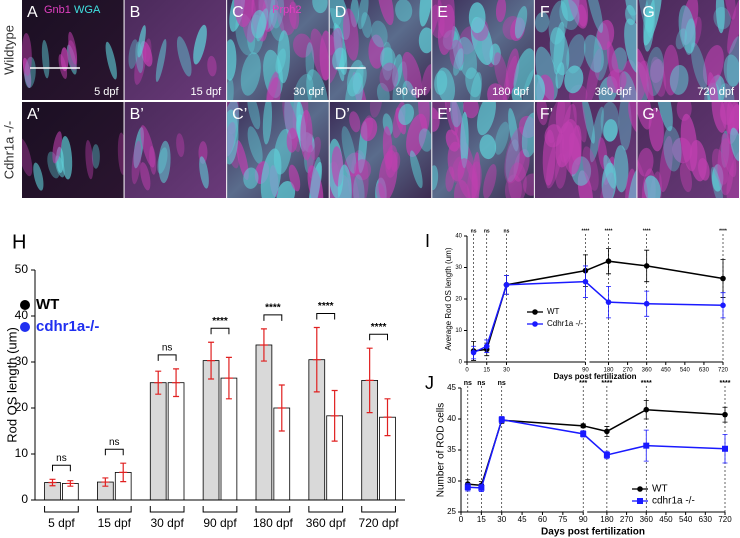 The height and width of the screenshot is (538, 740). What do you see at coordinates (326, 523) in the screenshot?
I see `x-tick-label: 360 dpf` at bounding box center [326, 523].